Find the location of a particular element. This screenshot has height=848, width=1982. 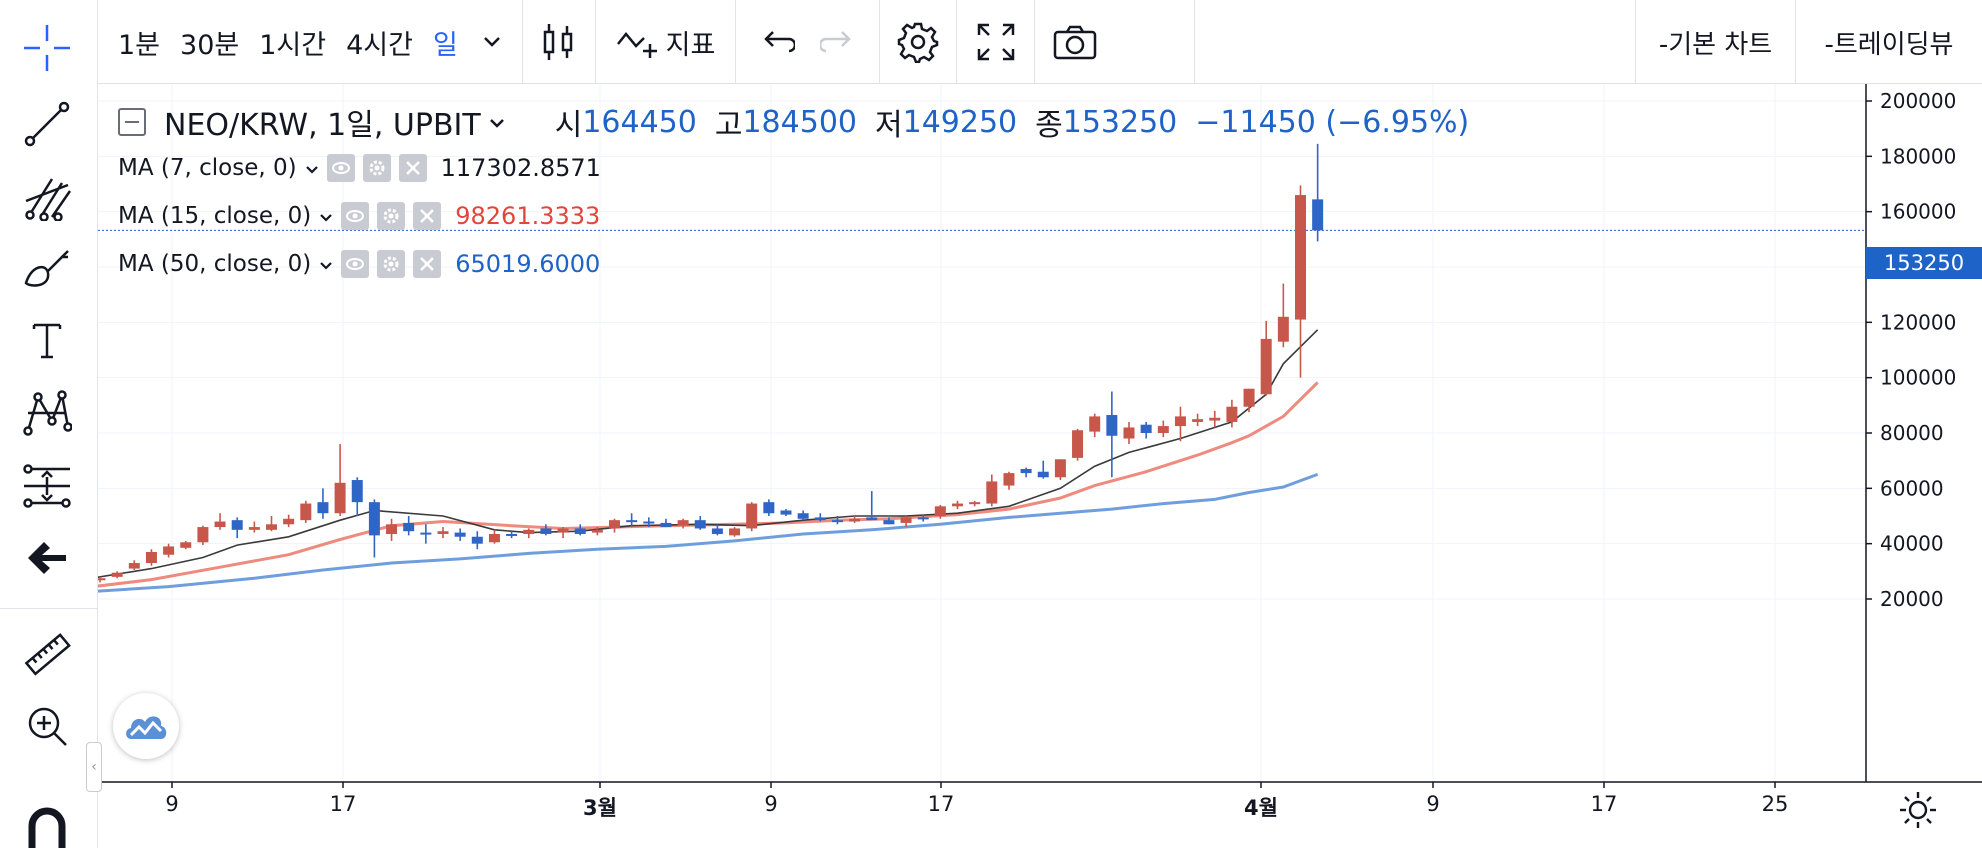

ma50-value: 65019.6000 is located at coordinates (528, 264).